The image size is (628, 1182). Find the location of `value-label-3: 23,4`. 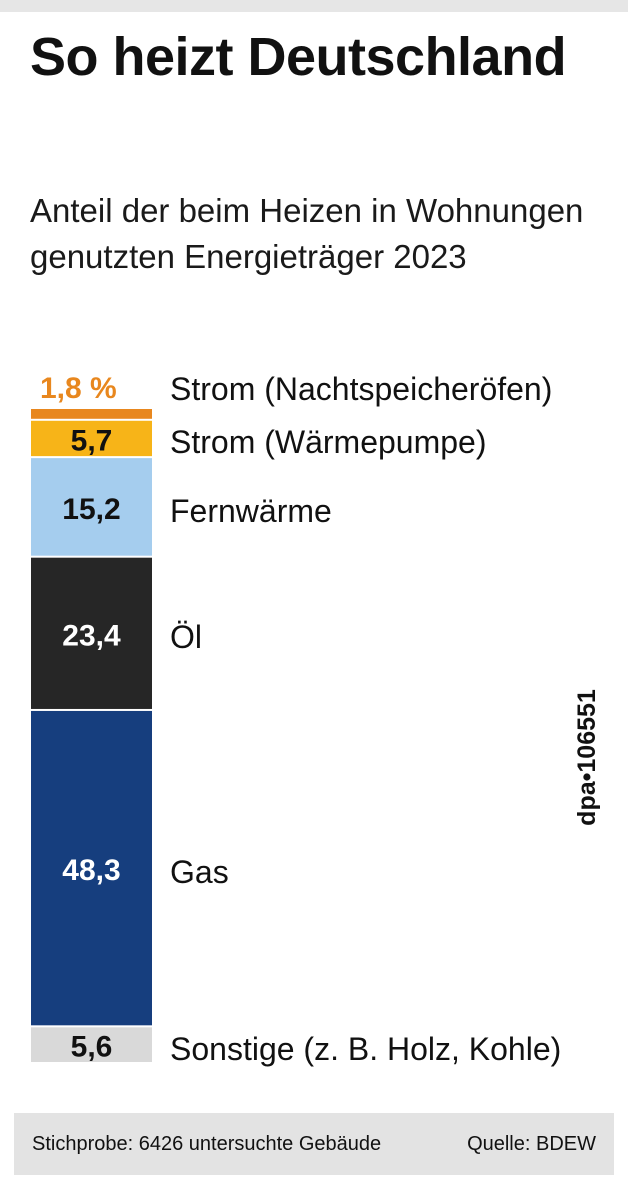

value-label-3: 23,4 is located at coordinates (91, 635).